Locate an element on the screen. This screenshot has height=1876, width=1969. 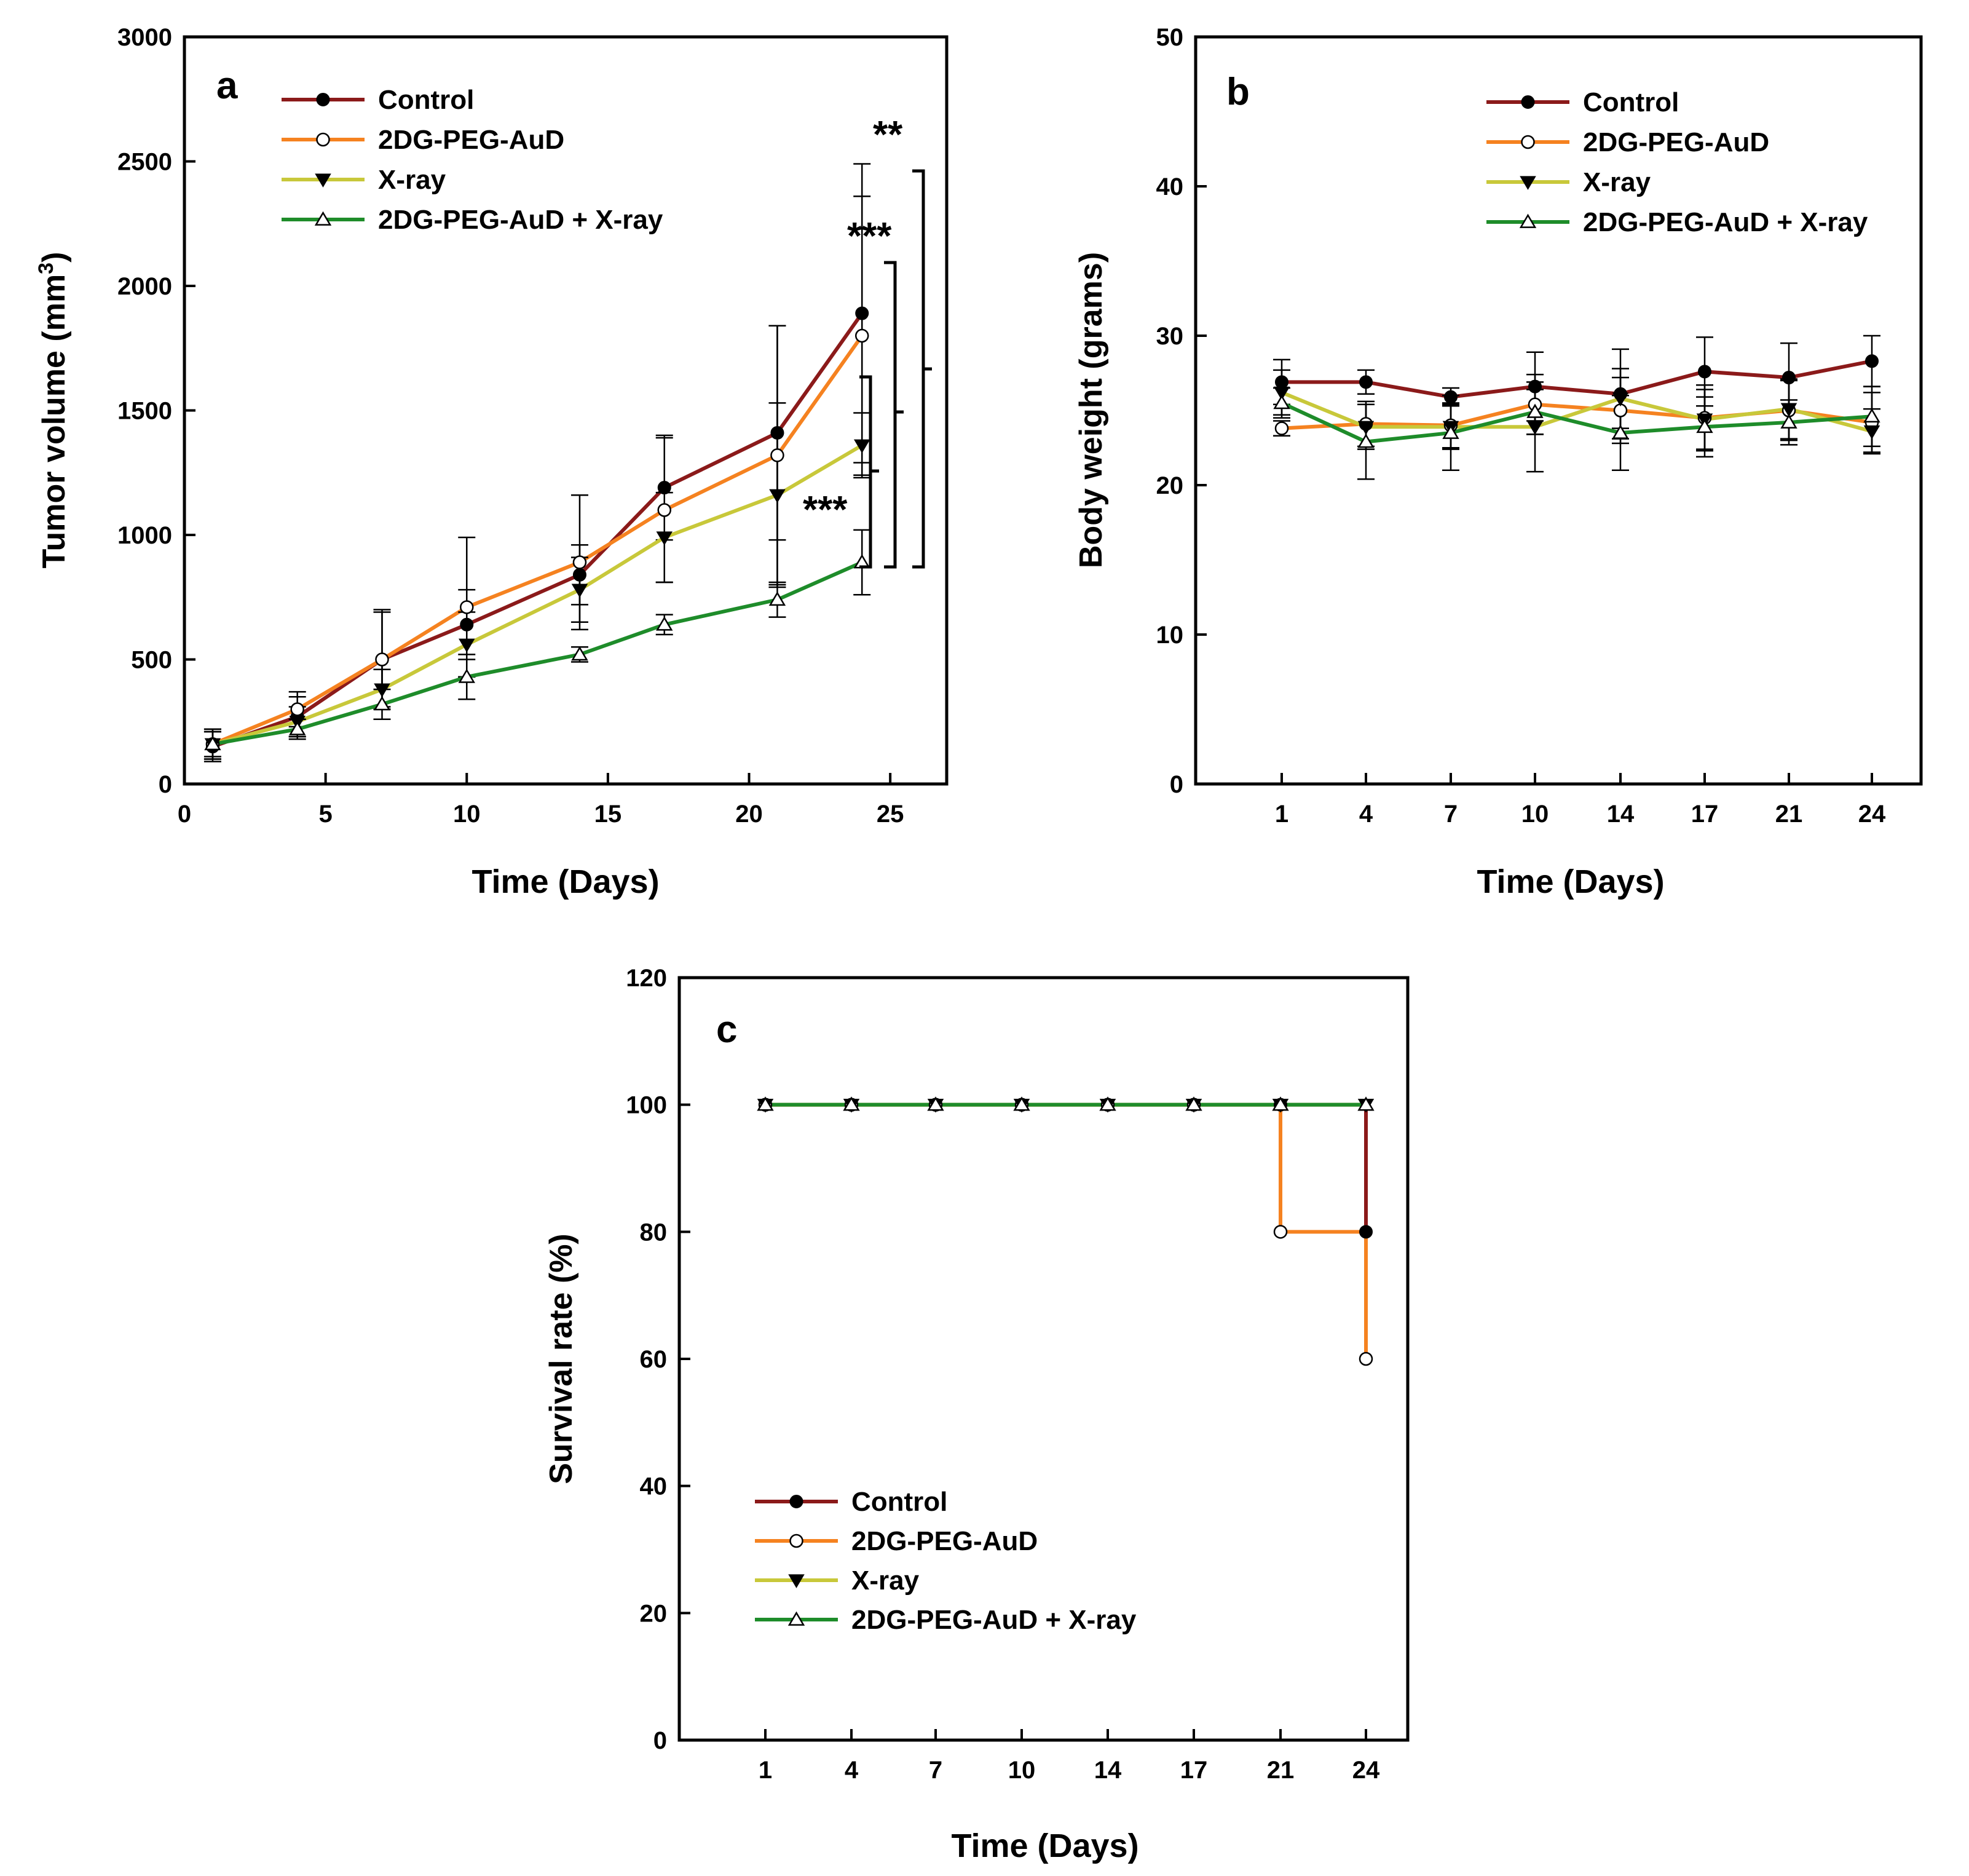
panel-c-legend-label-2dg-peg-aud-x-ray: 2DG-PEG-AuD + X-ray is located at coordinates (994, 1620).